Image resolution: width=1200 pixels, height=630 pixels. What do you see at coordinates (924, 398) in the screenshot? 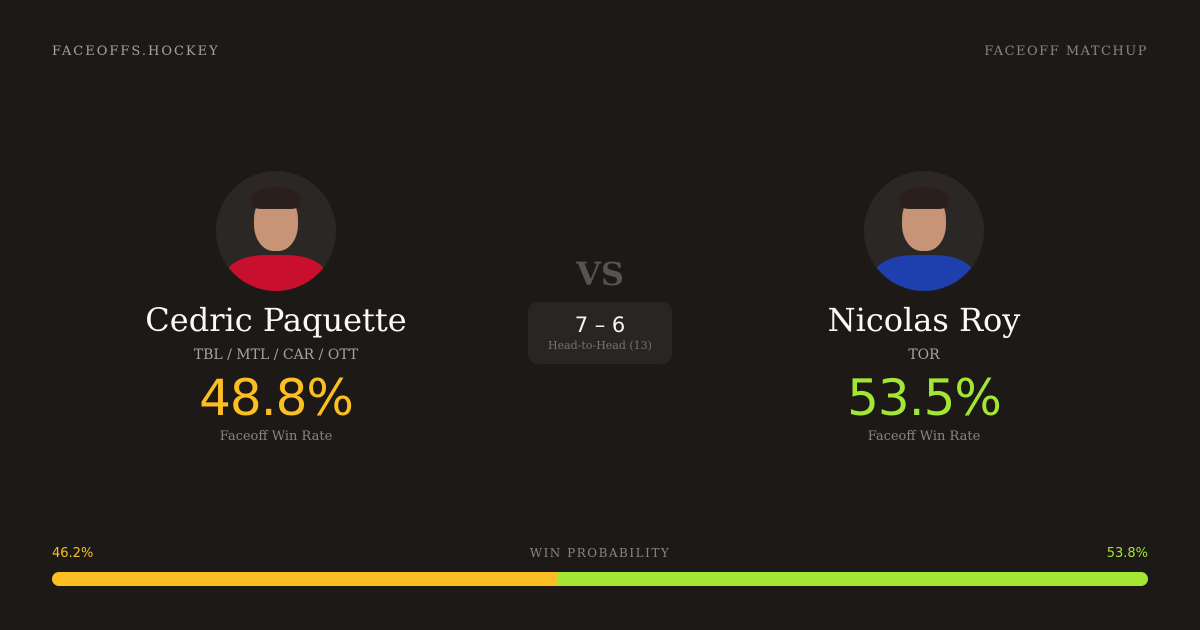
I see `win-rate: 53.5%` at bounding box center [924, 398].